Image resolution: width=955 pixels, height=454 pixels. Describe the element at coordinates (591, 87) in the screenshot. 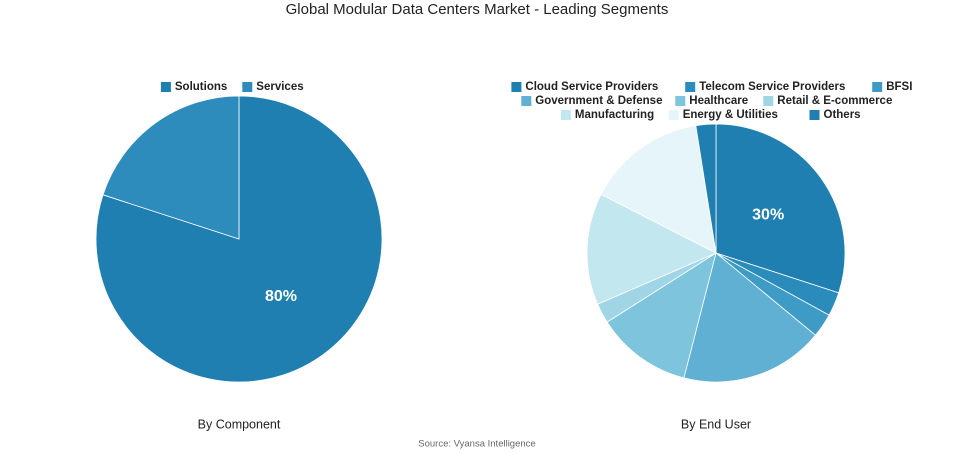

I see `legend-label: Cloud Service Providers` at that location.